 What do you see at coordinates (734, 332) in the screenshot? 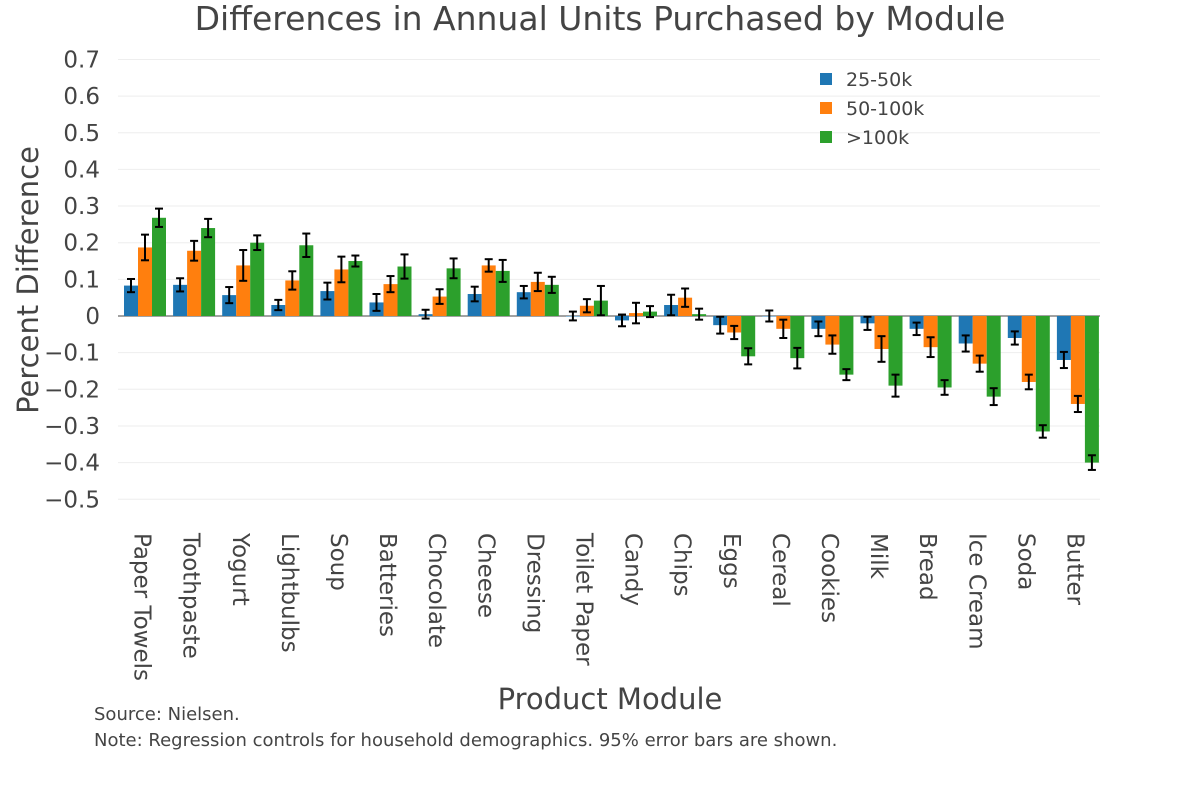
I see `error-bar-eggs-50-100k` at bounding box center [734, 332].